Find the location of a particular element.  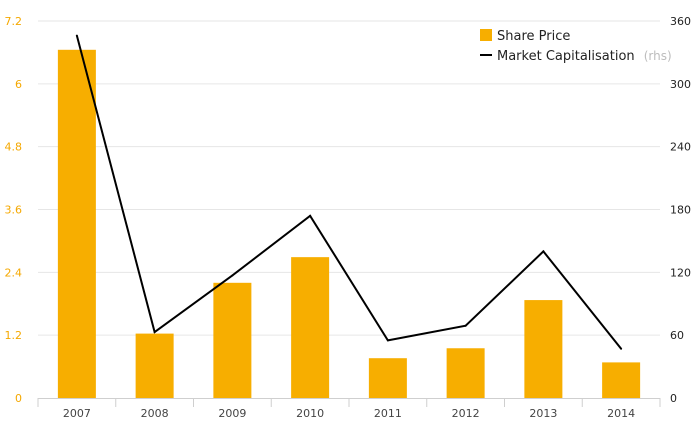

right-axis-ticks: 0 60 120 180 240 300 360 is located at coordinates (680, 210).